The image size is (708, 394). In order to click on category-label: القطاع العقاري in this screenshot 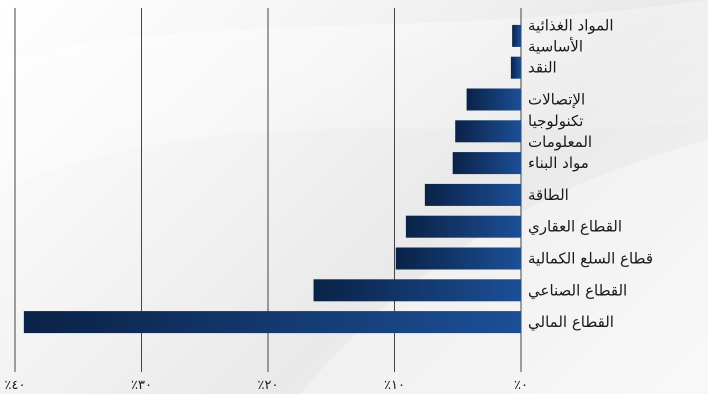, I will do `click(575, 227)`.